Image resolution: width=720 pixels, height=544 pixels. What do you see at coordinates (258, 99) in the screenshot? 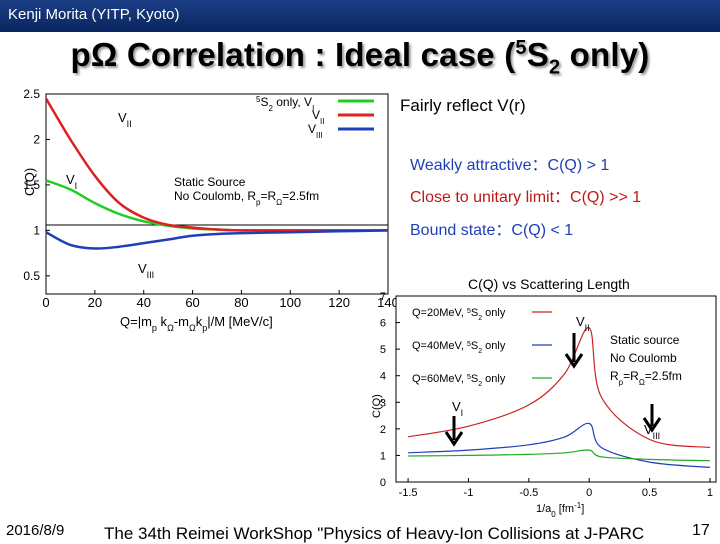
I see `lg-sup: 5` at bounding box center [258, 99].